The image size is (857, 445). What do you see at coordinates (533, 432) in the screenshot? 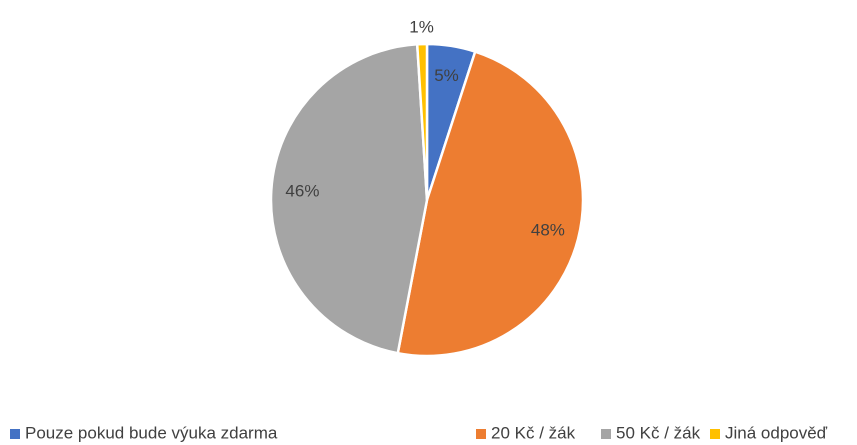
I see `legend-label: 20 Kč / žák` at bounding box center [533, 432].